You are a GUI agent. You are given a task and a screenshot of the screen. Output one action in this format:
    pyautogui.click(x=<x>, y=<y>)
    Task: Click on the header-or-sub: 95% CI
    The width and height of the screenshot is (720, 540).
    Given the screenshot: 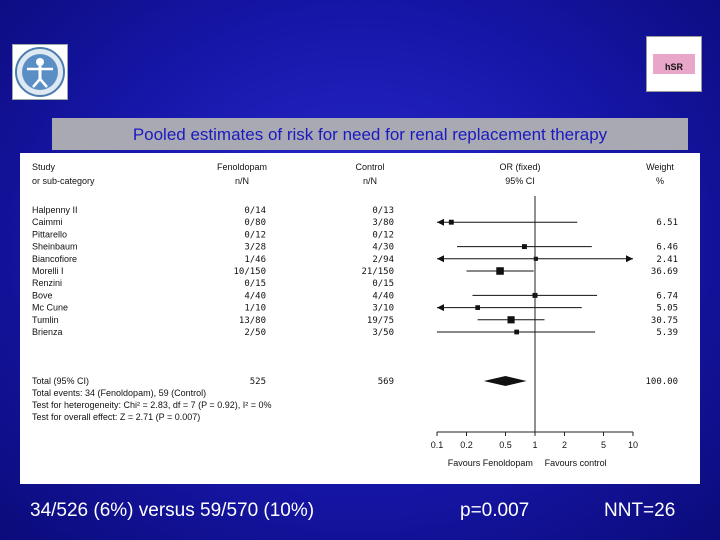 What is the action you would take?
    pyautogui.click(x=520, y=181)
    